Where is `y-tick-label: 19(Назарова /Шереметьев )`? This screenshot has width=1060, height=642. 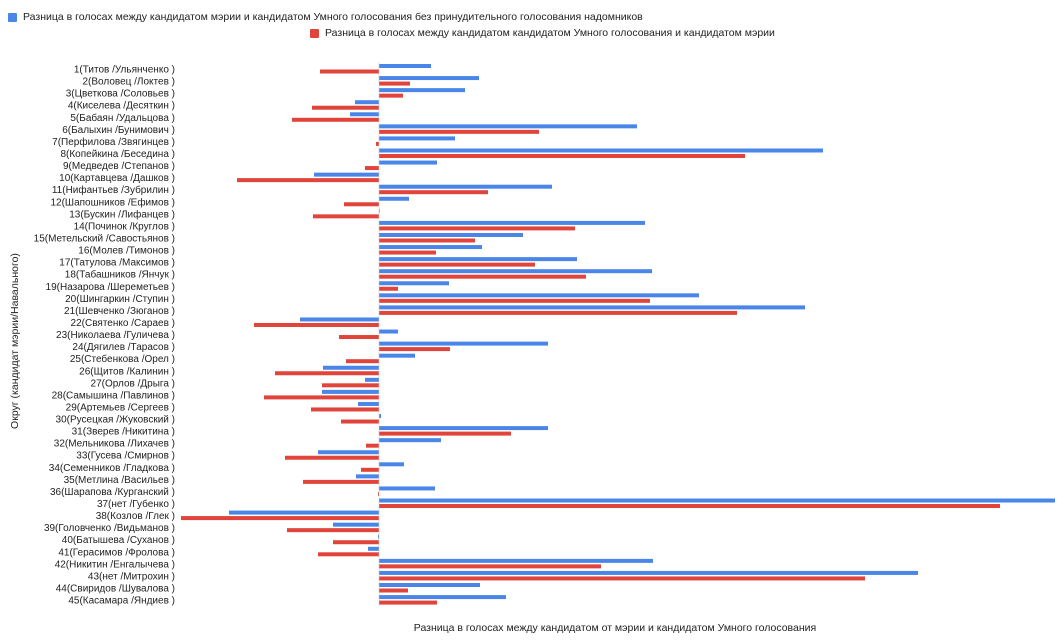
y-tick-label: 19(Назарова /Шереметьев ) is located at coordinates (110, 287).